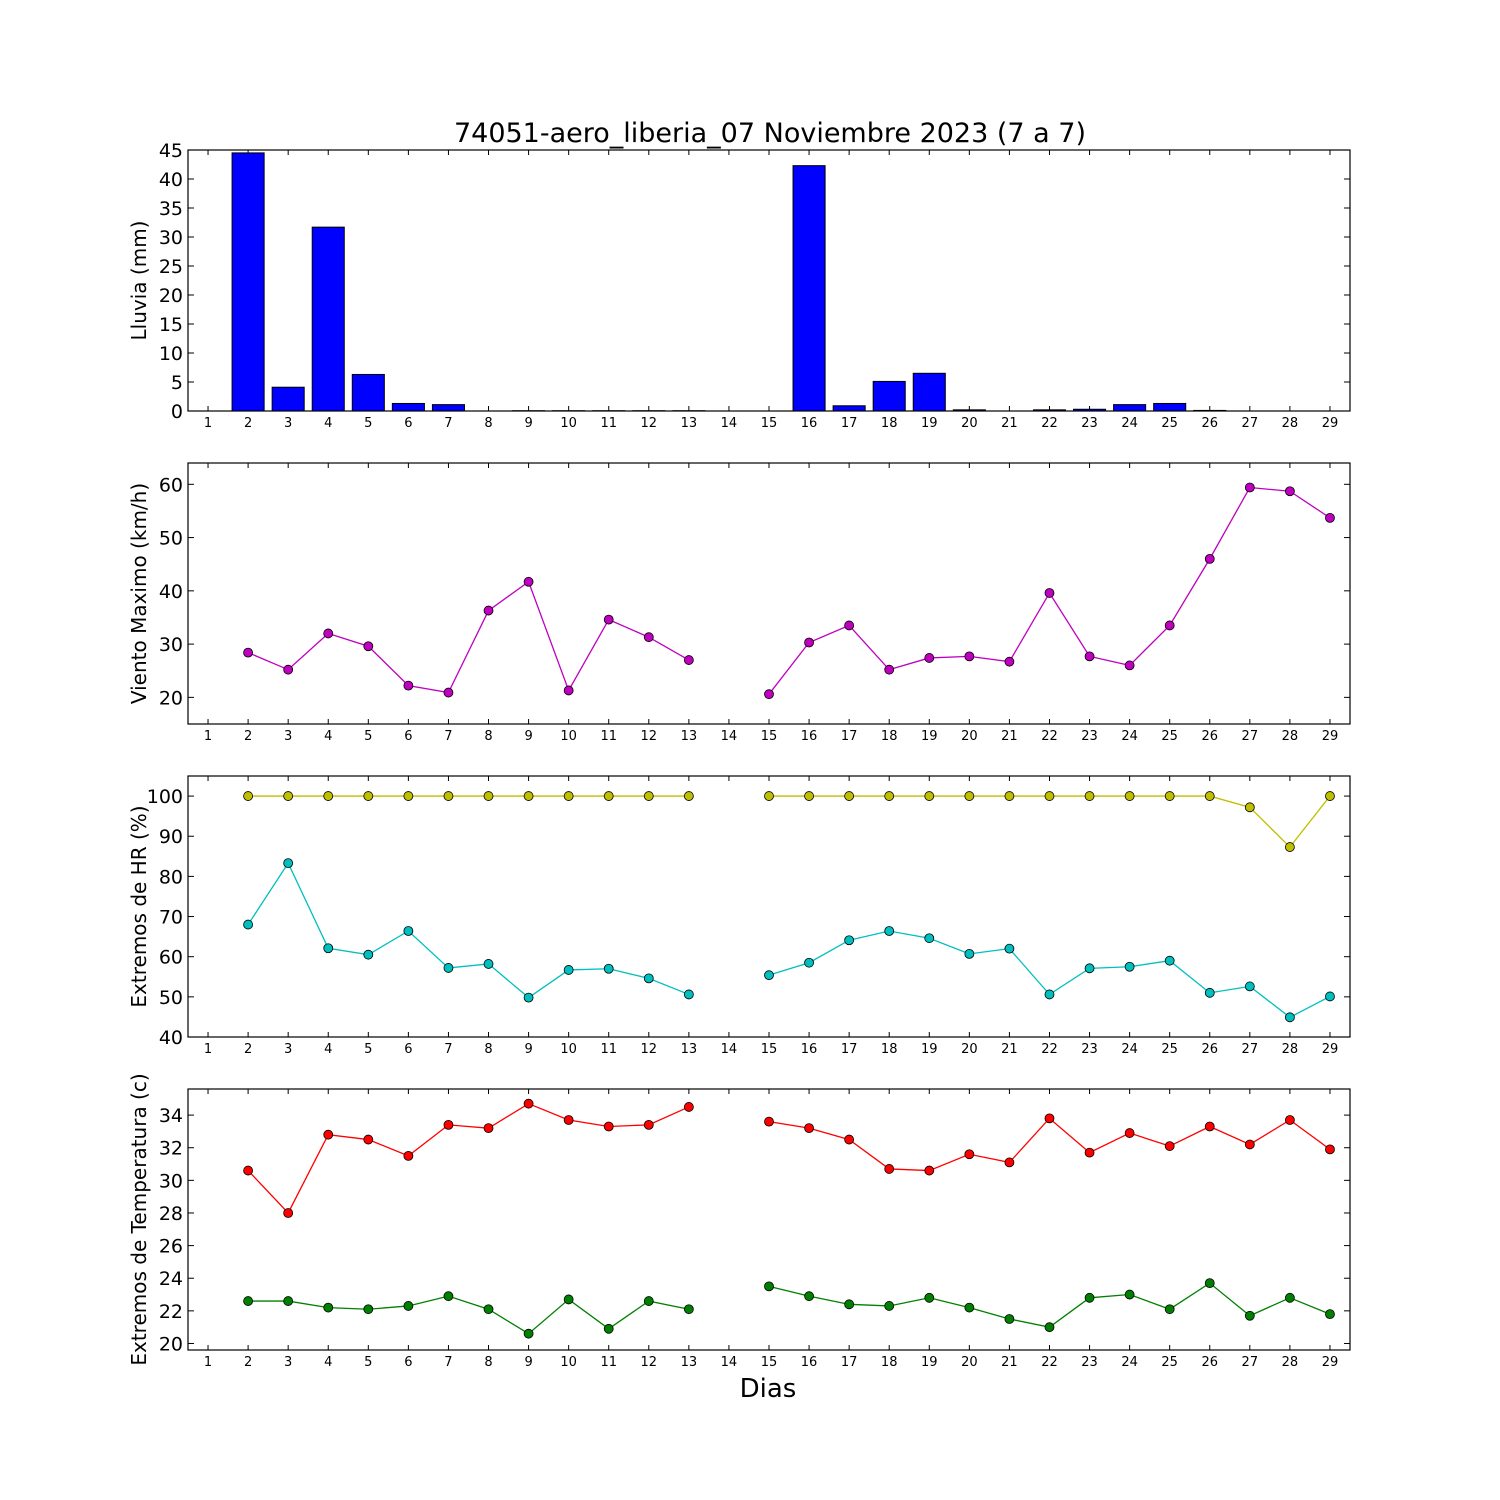 Image resolution: width=1500 pixels, height=1500 pixels. Describe the element at coordinates (171, 238) in the screenshot. I see `y-tick-label: 30` at that location.